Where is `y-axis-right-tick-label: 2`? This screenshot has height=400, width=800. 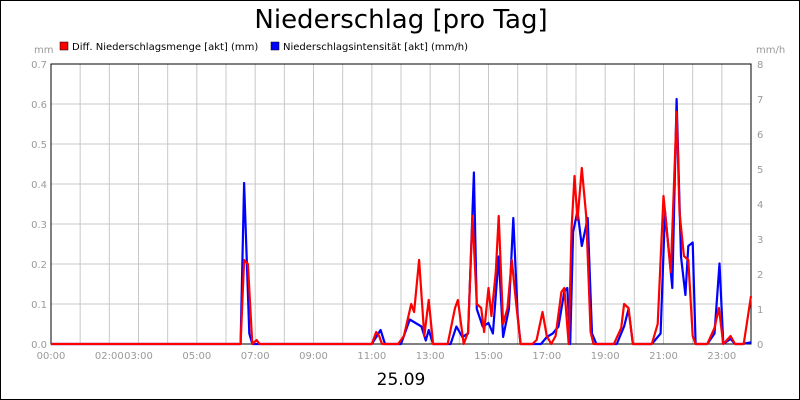
y-axis-right-tick-label: 2 is located at coordinates (760, 275).